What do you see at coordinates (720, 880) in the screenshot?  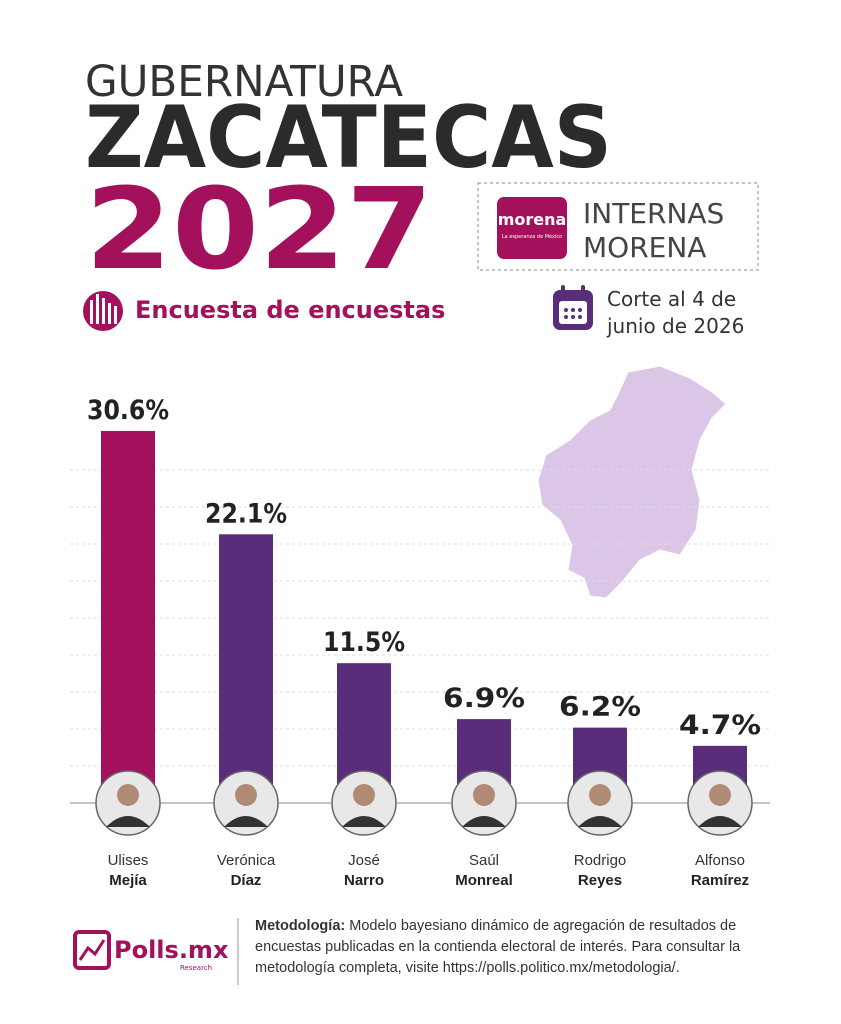 I see `last-name: Ramírez` at bounding box center [720, 880].